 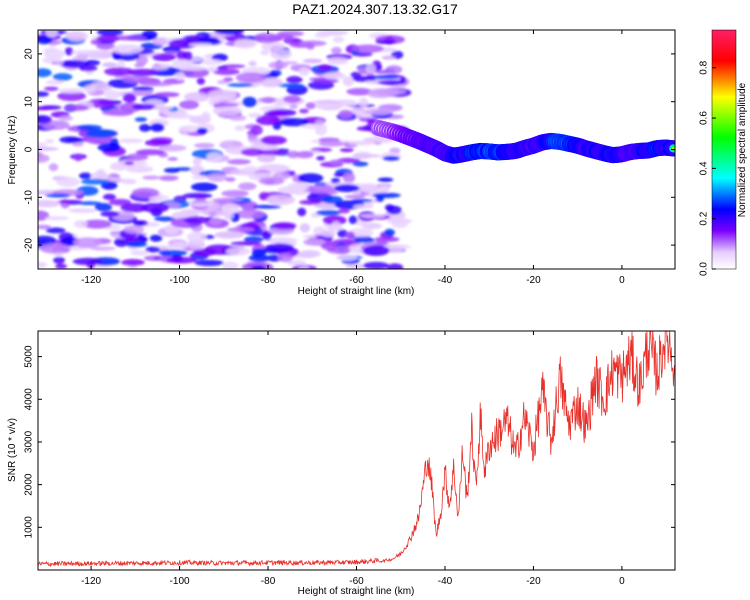 What do you see at coordinates (704, 269) in the screenshot?
I see `colorbar-tick-label: 0.0` at bounding box center [704, 269].